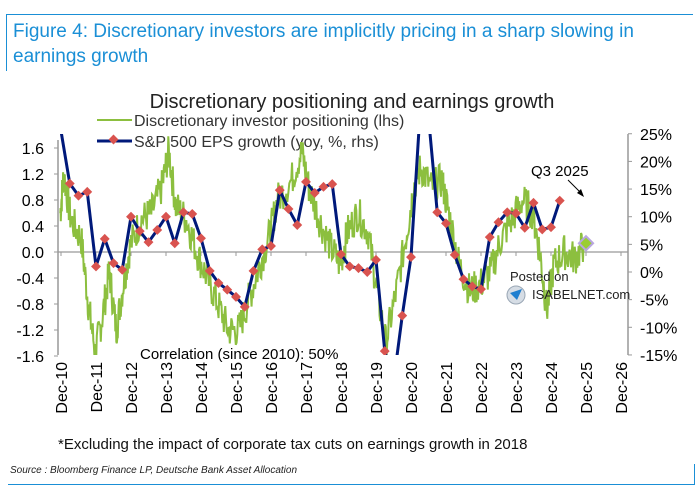  I want to click on x-tick-label: Dec-10, so click(62, 388).